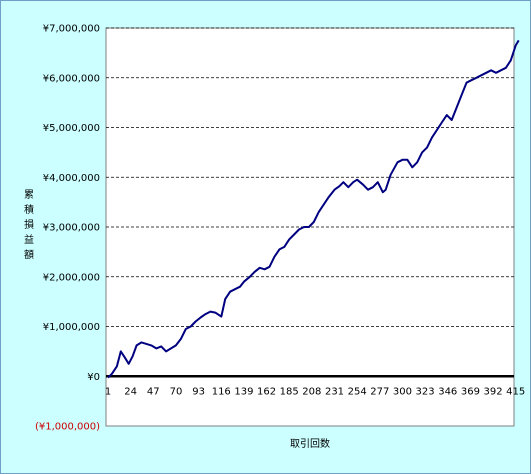 This screenshot has width=531, height=474. I want to click on x-tick-label: 346, so click(447, 391).